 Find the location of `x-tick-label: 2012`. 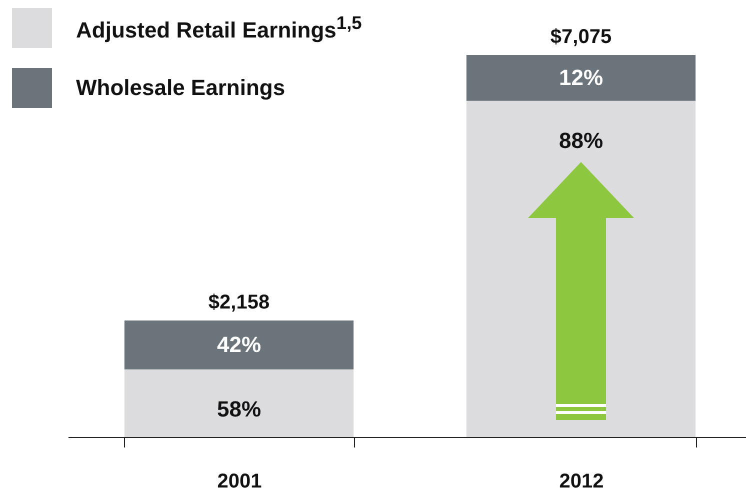

x-tick-label: 2012 is located at coordinates (581, 481).